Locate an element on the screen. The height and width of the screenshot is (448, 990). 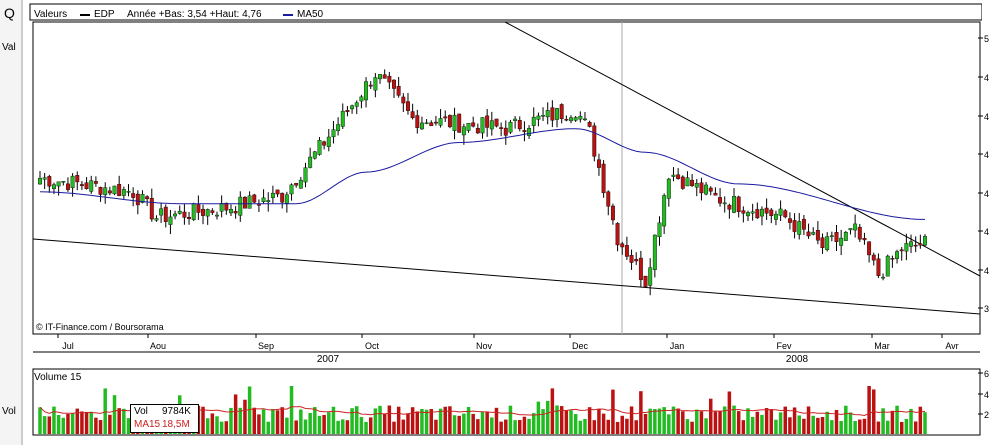
range-label: Année +Bas: 3,54 +Haut: 4,76 is located at coordinates (194, 14).